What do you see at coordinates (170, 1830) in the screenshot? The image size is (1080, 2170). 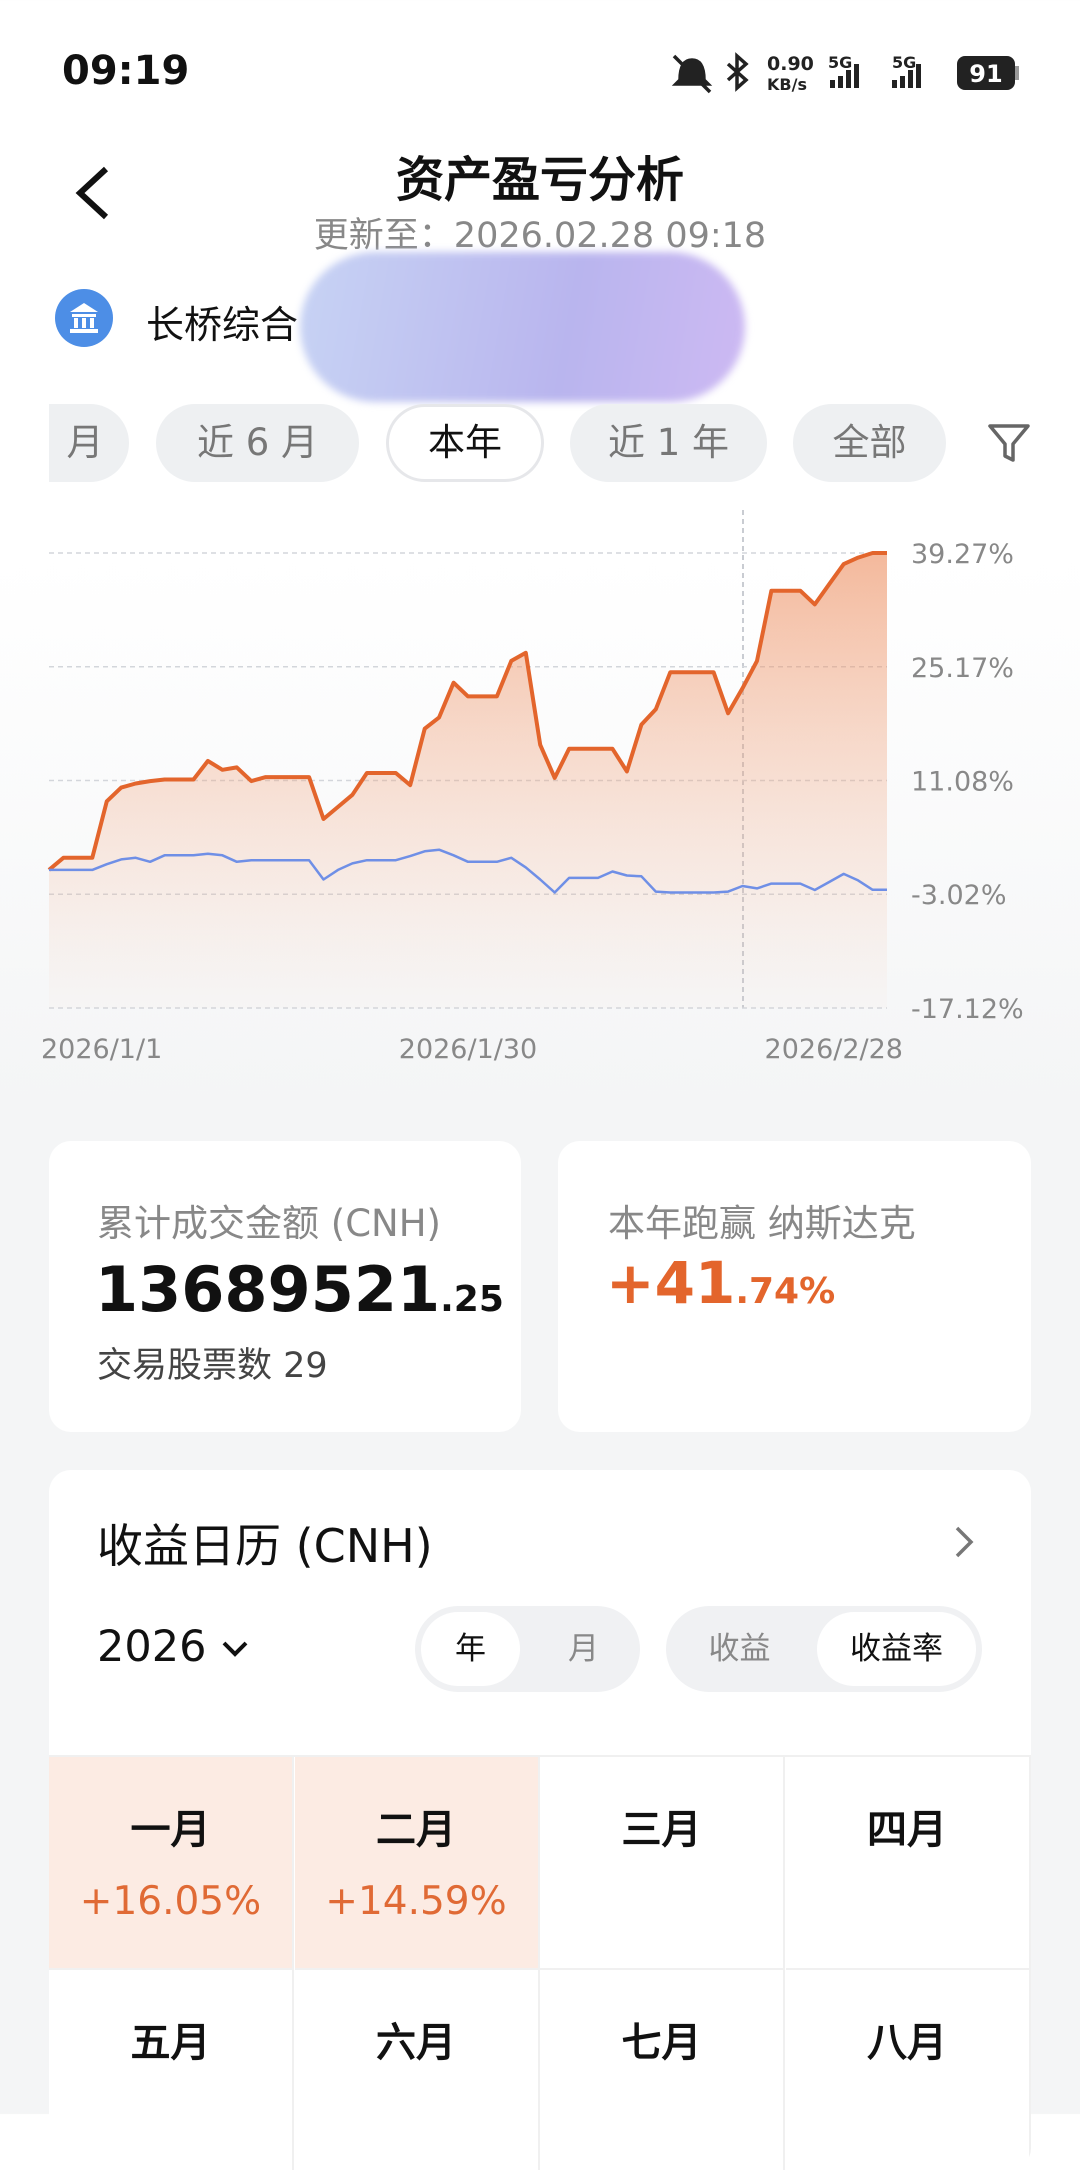 I see `month-name: 一月` at bounding box center [170, 1830].